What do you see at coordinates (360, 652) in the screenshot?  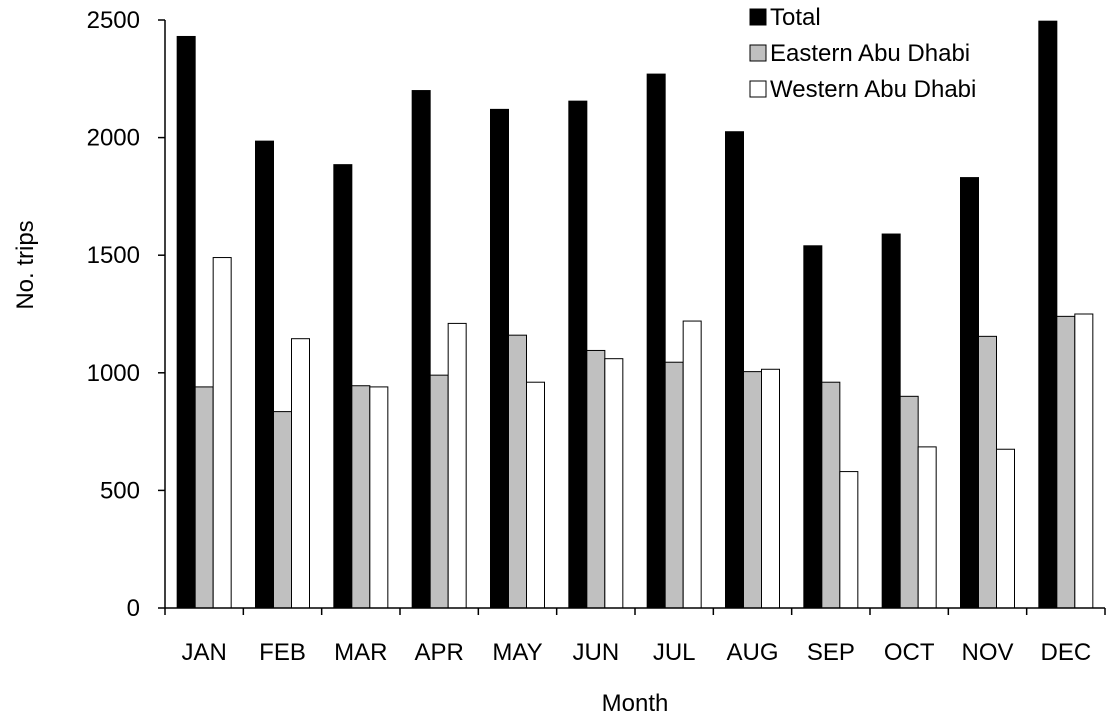 I see `x-tick-label: MAR` at bounding box center [360, 652].